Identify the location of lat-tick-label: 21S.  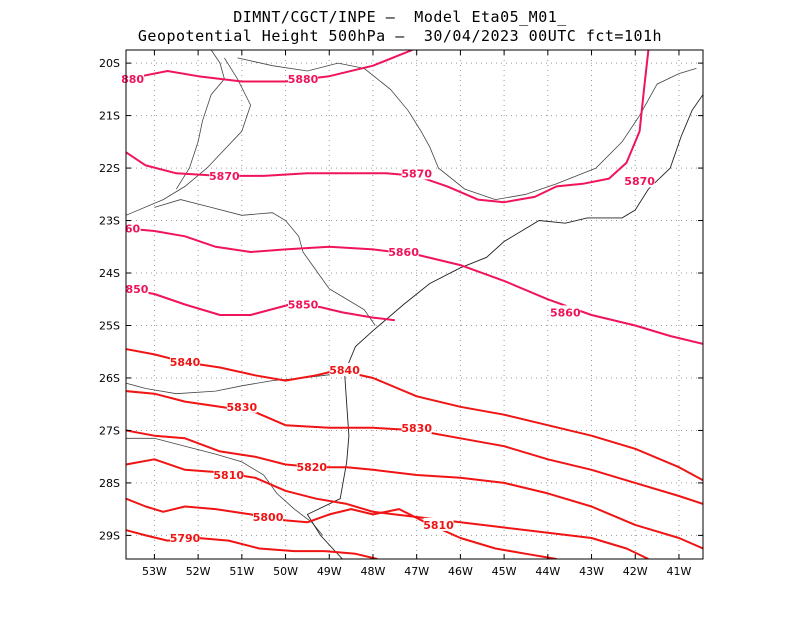
(109, 116).